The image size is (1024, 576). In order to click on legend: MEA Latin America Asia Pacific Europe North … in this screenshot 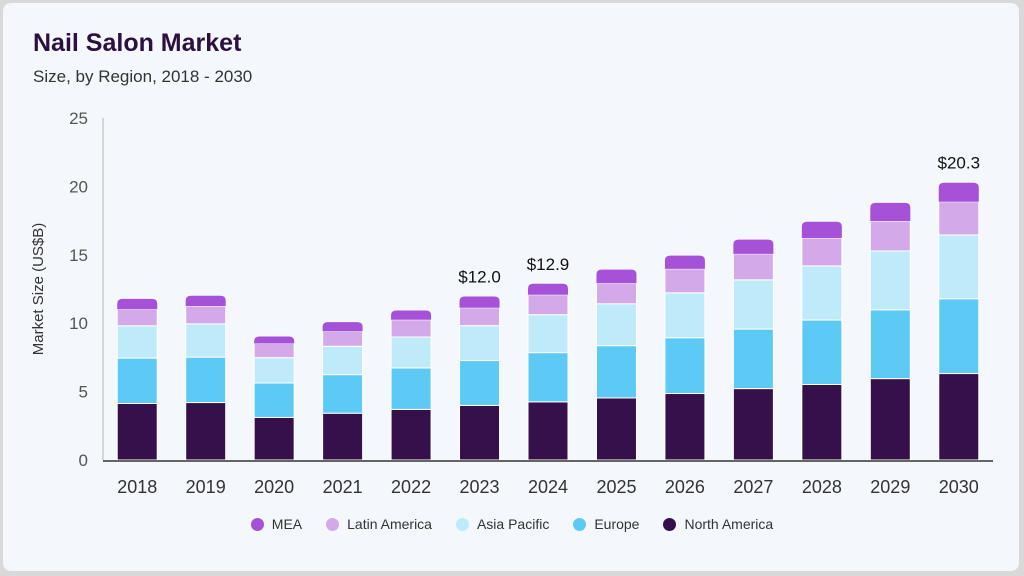, I will do `click(512, 524)`.